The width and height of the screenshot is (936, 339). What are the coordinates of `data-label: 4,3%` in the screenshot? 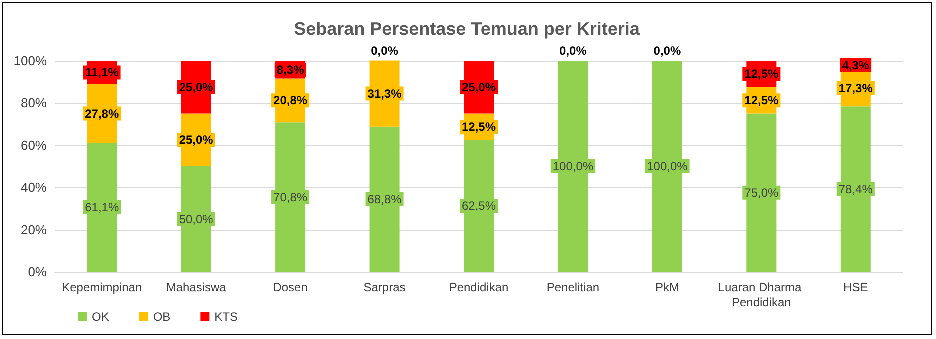 It's located at (856, 65).